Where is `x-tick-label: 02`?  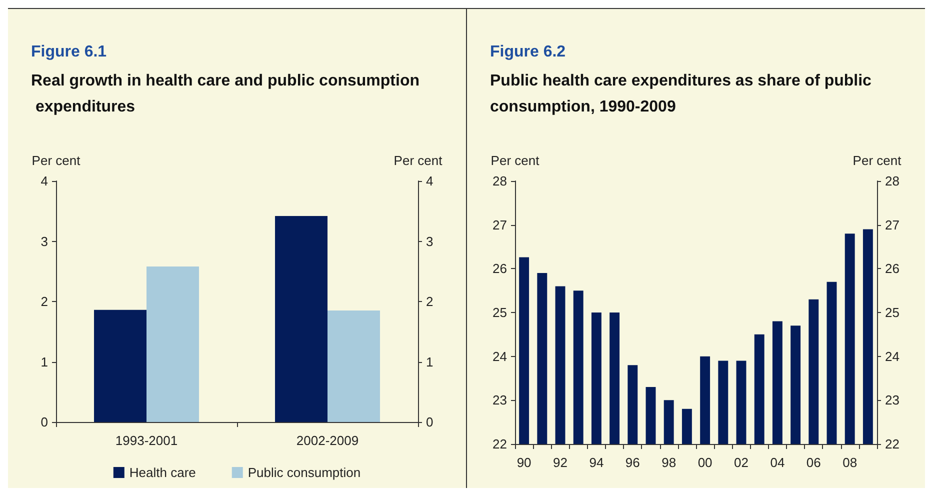
x-tick-label: 02 is located at coordinates (741, 462).